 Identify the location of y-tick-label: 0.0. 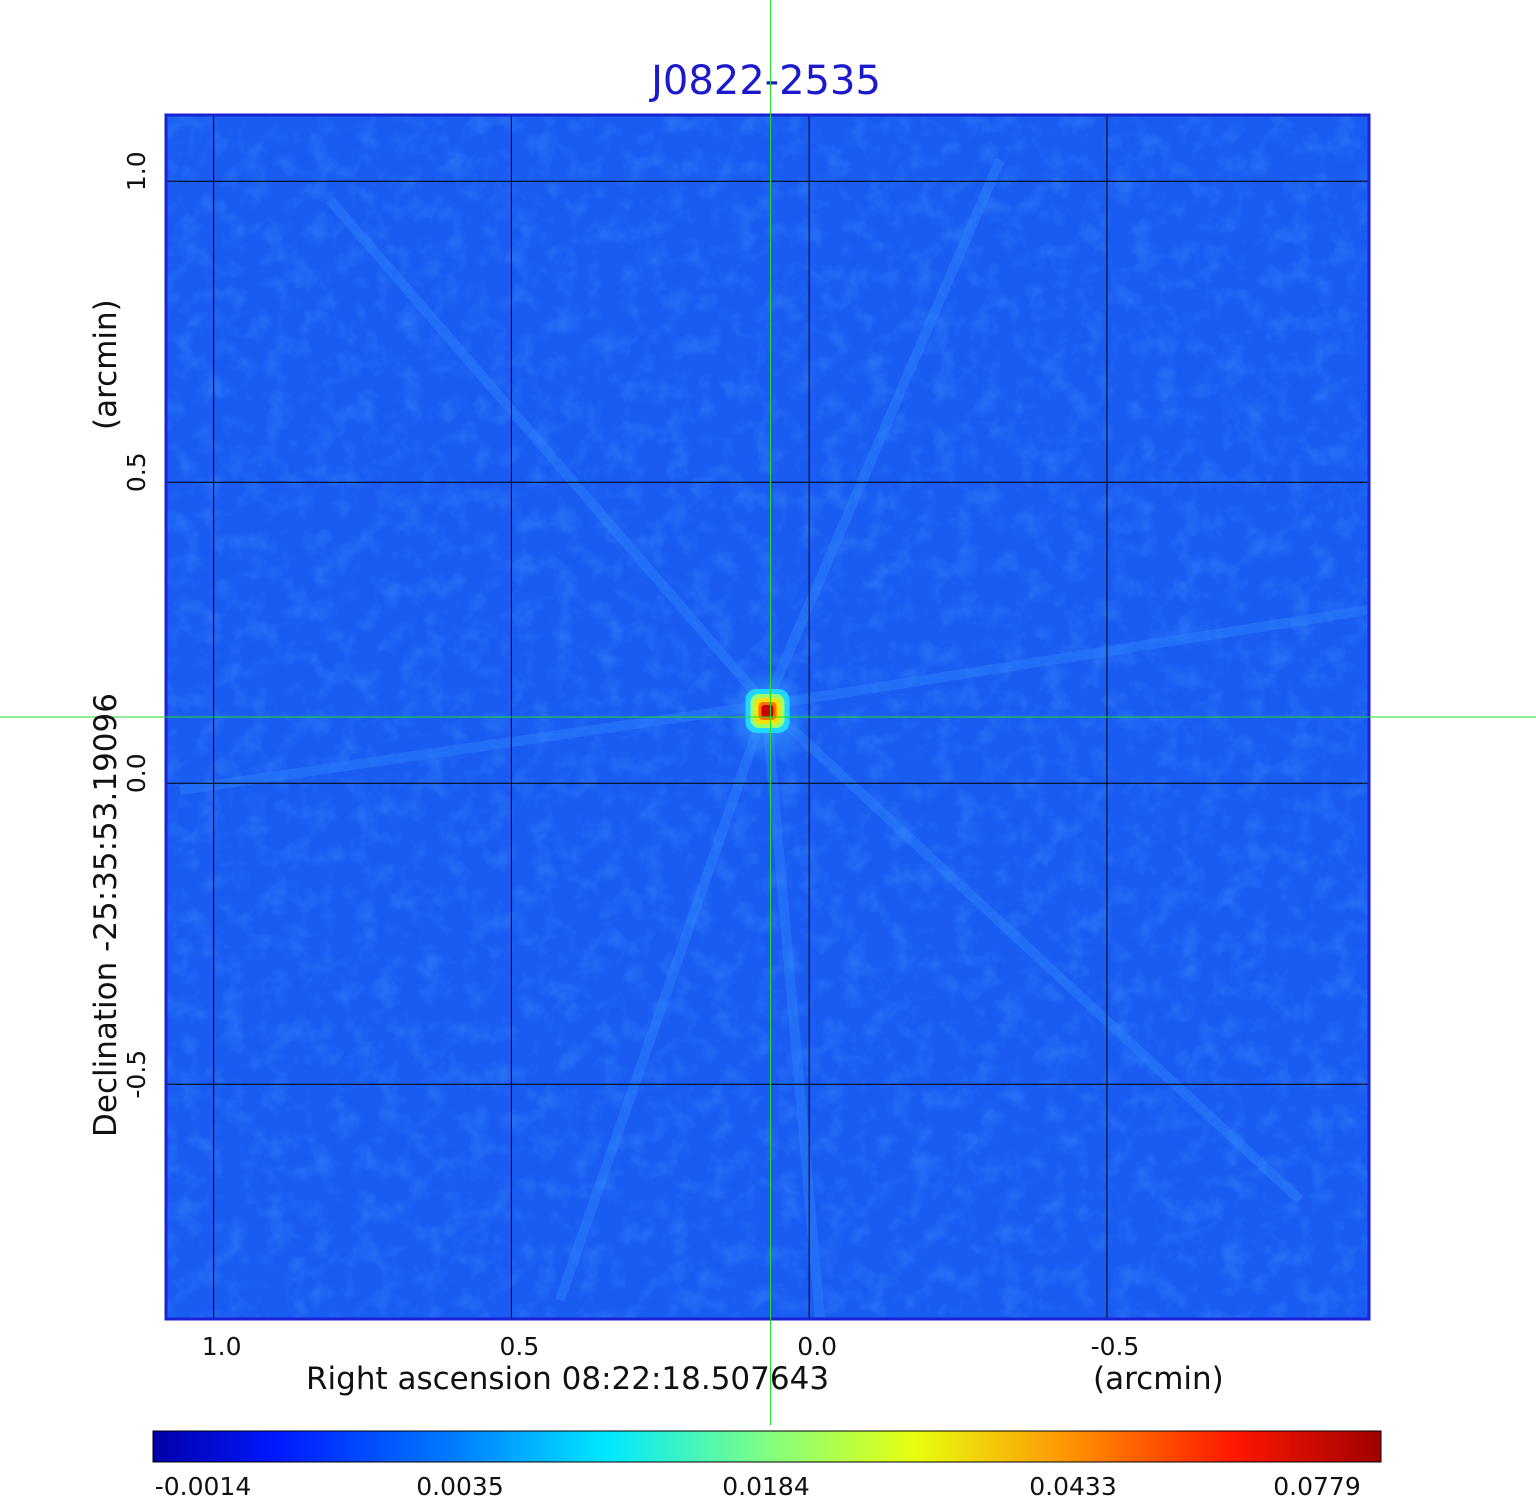
(136, 773).